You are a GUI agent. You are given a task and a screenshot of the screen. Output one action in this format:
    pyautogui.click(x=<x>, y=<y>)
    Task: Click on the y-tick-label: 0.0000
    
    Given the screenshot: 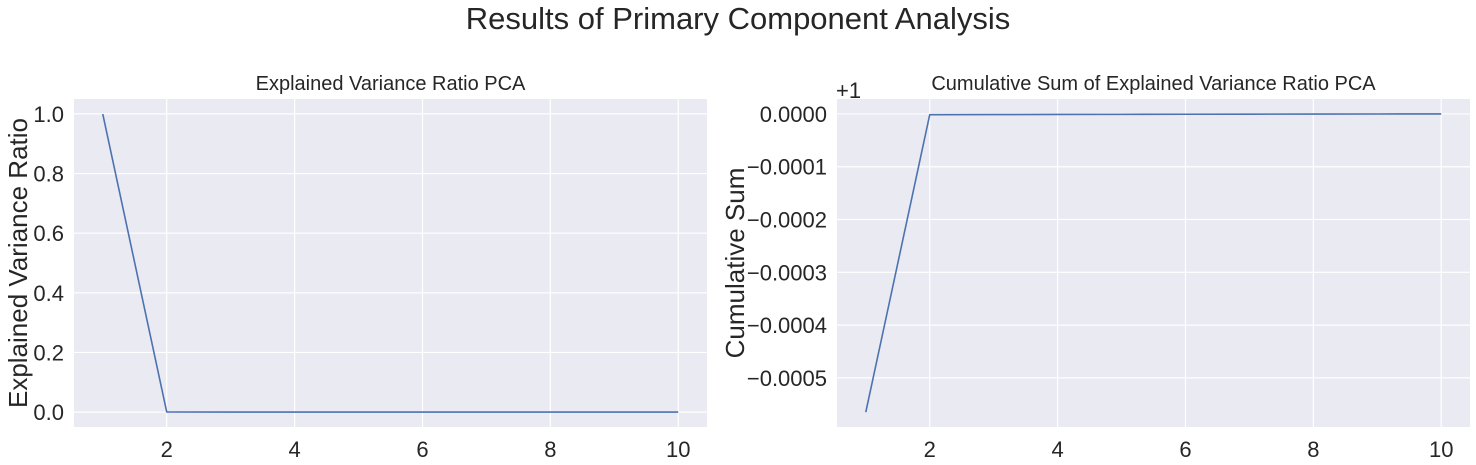 What is the action you would take?
    pyautogui.click(x=793, y=114)
    